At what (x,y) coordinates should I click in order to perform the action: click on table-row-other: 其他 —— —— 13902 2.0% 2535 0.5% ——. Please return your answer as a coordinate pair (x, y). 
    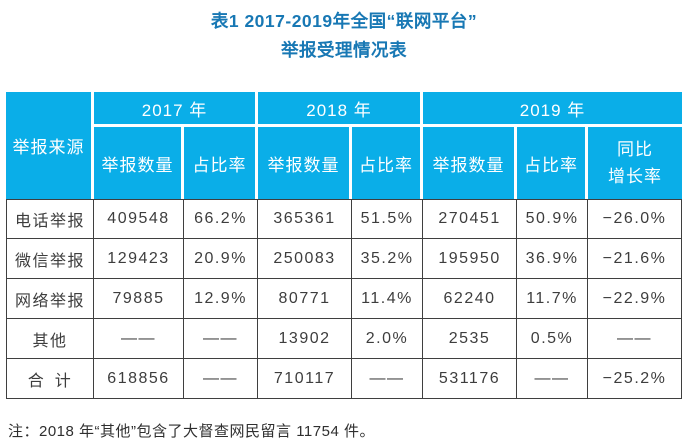
    Looking at the image, I should click on (344, 339).